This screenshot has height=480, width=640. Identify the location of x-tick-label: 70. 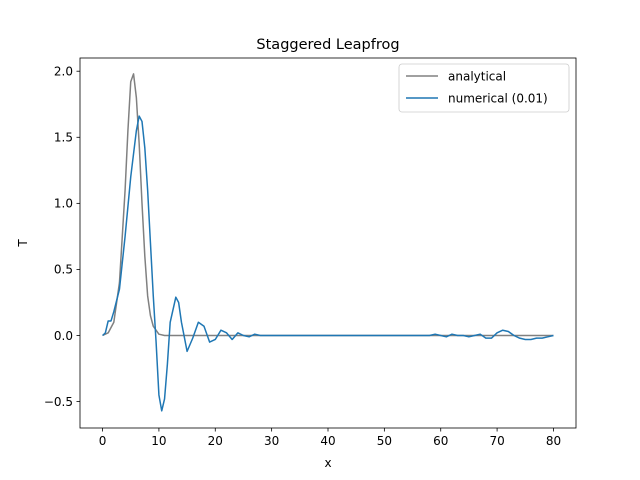
(496, 441).